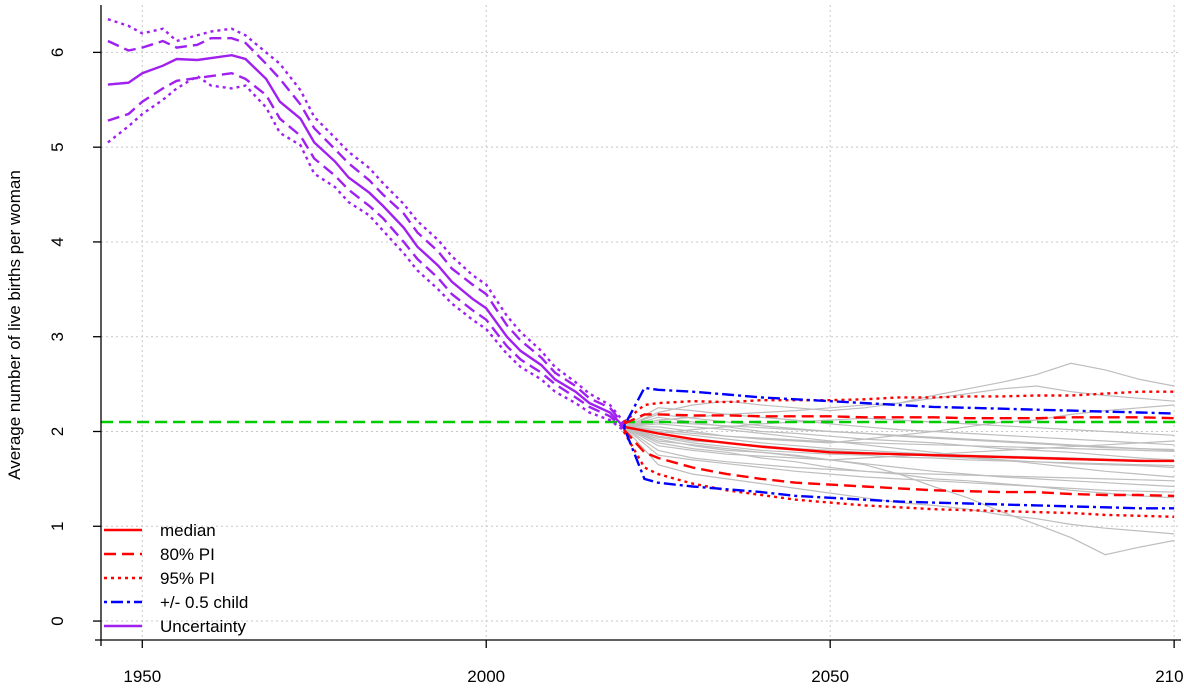  Describe the element at coordinates (188, 530) in the screenshot. I see `legend-label: median` at that location.